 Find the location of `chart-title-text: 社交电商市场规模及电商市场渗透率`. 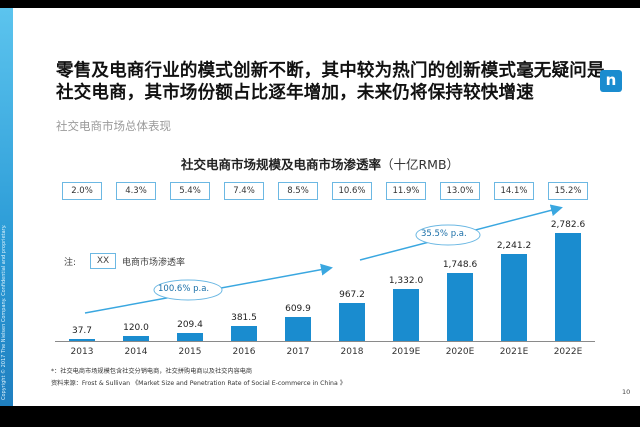

chart-title-text: 社交电商市场规模及电商市场渗透率 is located at coordinates (280, 164).